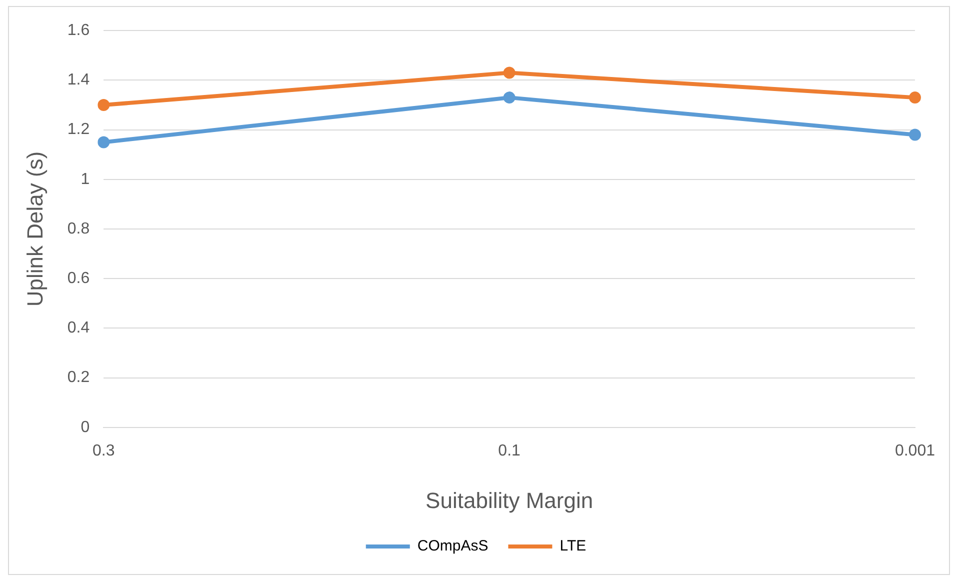  What do you see at coordinates (78, 328) in the screenshot?
I see `y-tick-label: 0.4` at bounding box center [78, 328].